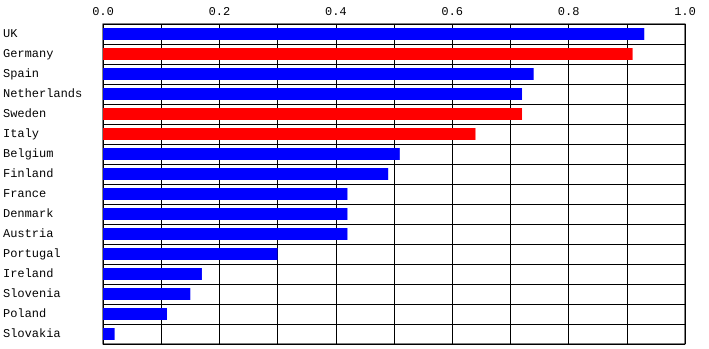 The height and width of the screenshot is (349, 709). I want to click on y-tick-label: Ireland, so click(28, 274).